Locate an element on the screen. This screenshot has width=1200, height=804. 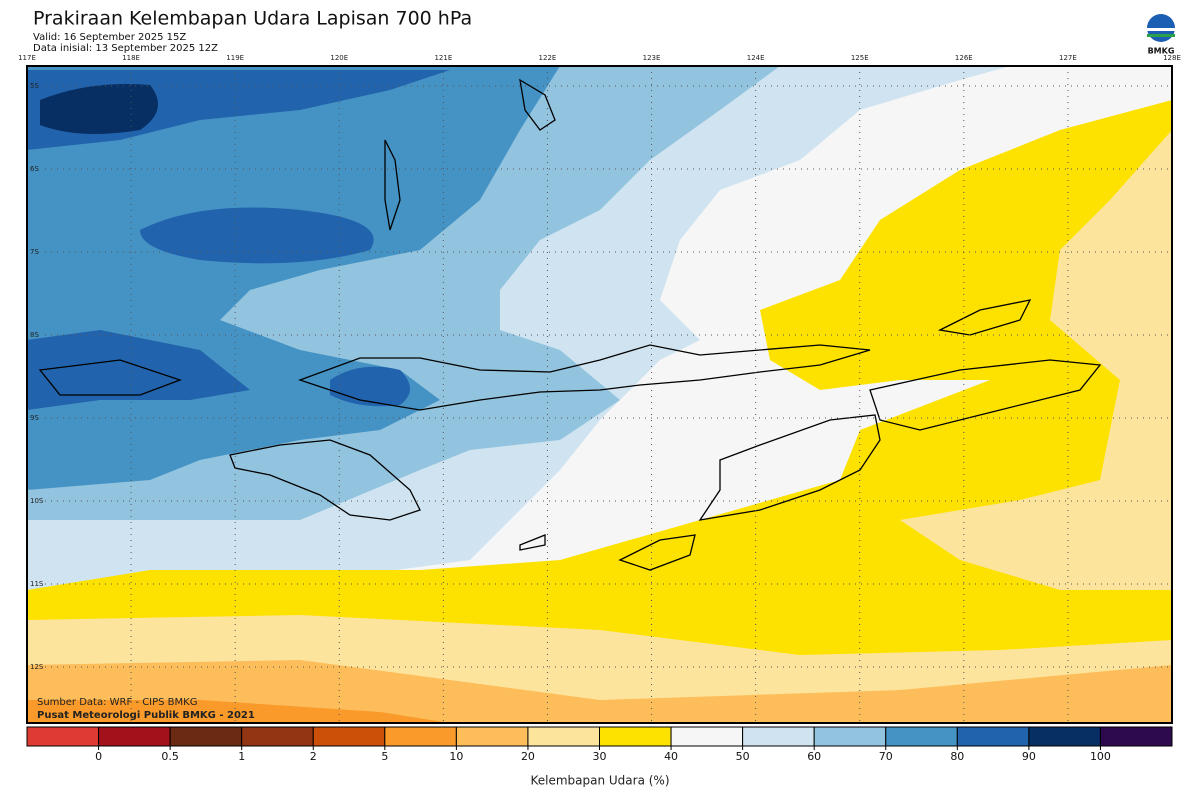
lat-label: 12S is located at coordinates (37, 667).